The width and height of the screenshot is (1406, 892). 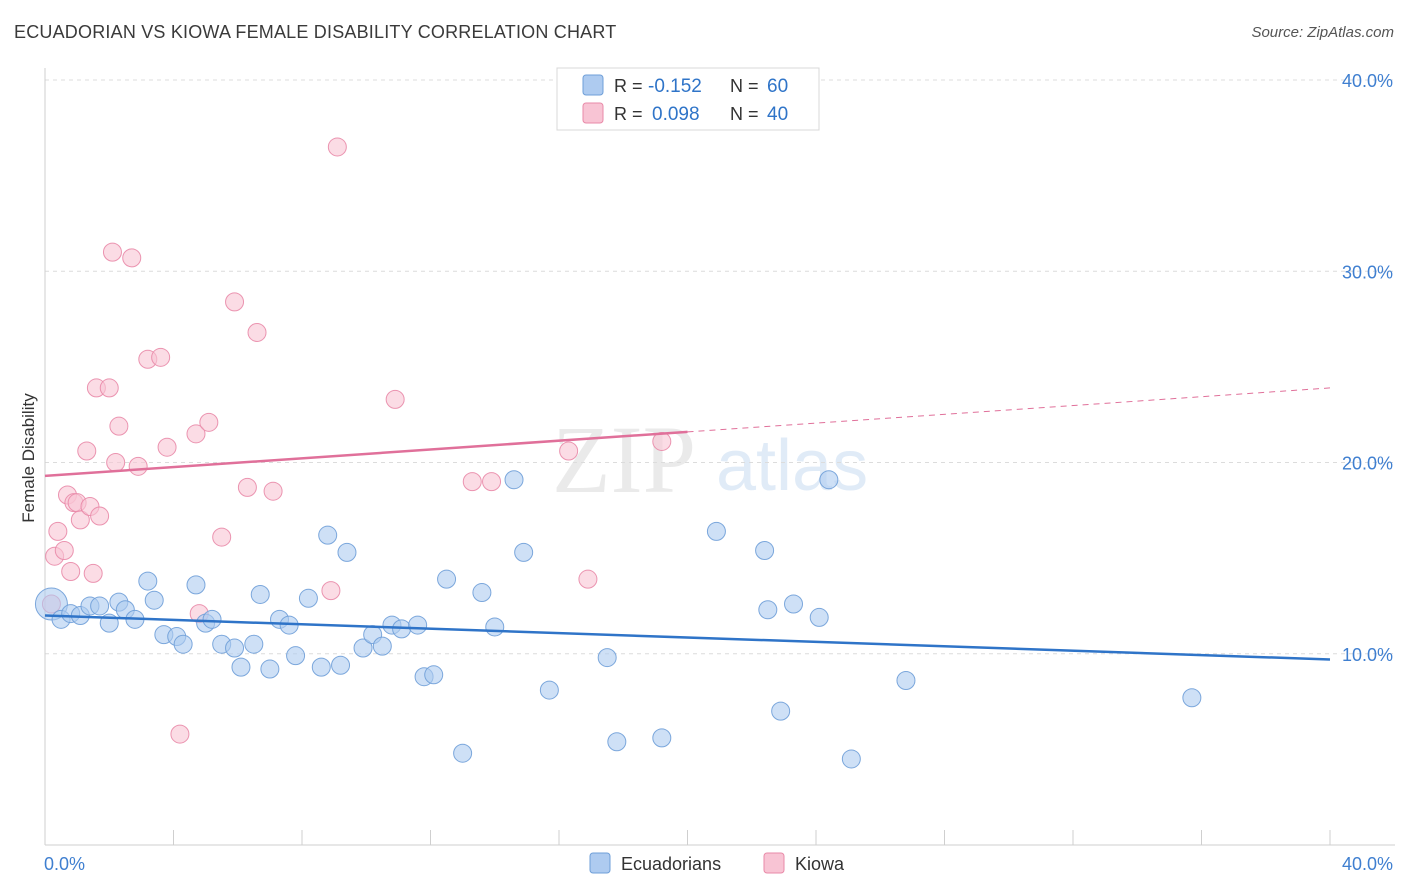 I want to click on legend-r-value: 0.098, so click(x=676, y=114).